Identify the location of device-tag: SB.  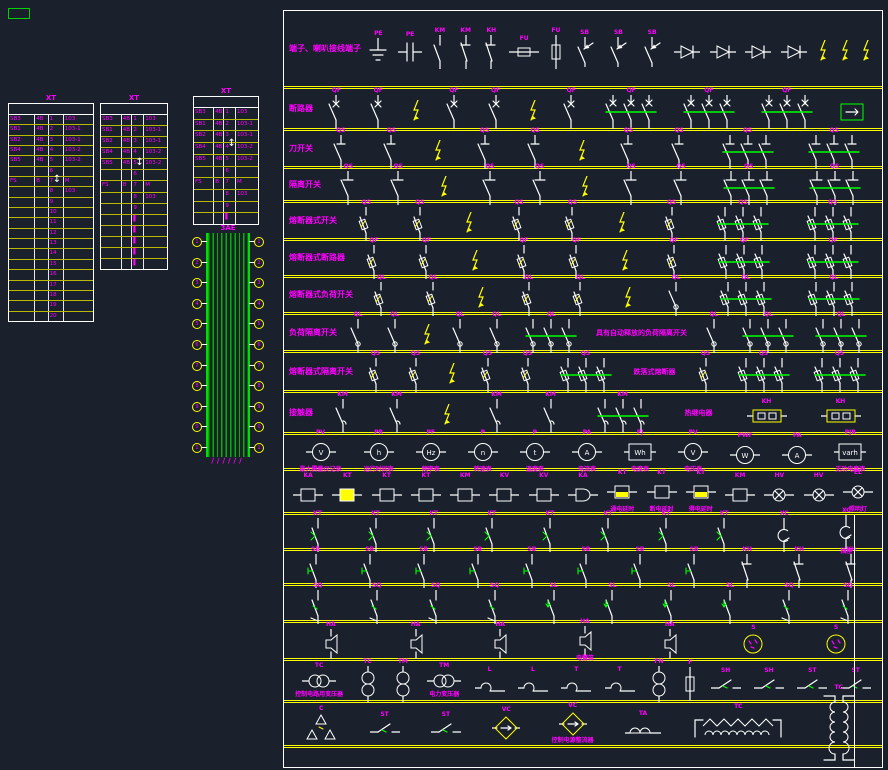
(424, 549).